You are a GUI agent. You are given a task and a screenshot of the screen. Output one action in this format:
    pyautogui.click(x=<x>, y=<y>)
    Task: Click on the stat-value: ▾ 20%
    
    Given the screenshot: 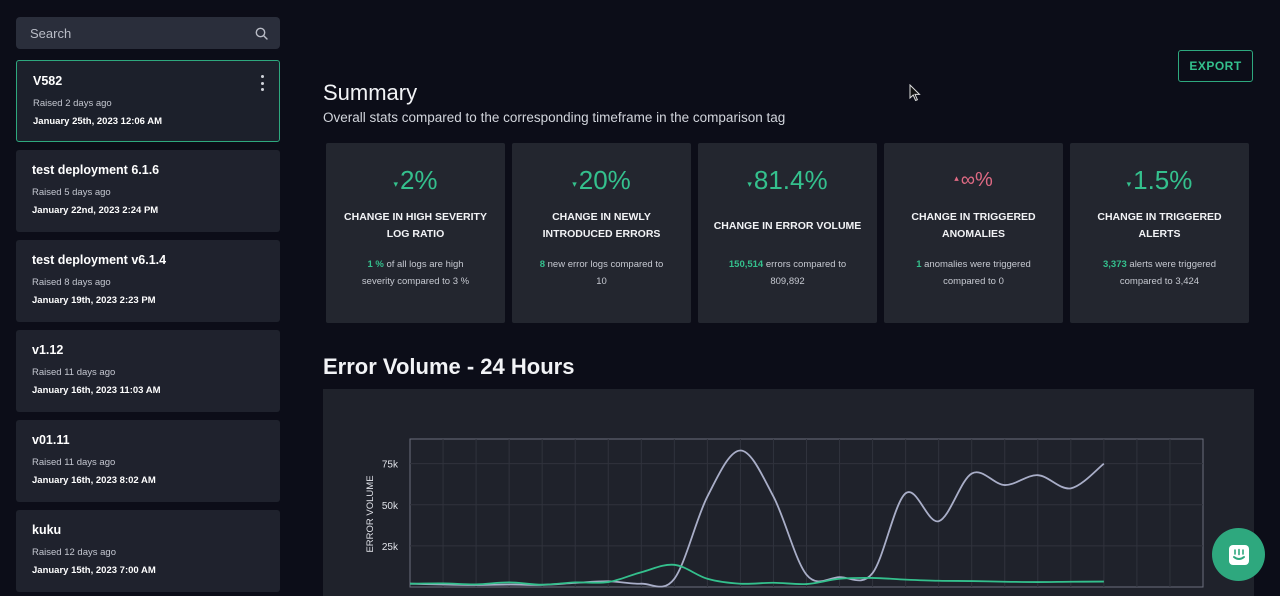 What is the action you would take?
    pyautogui.click(x=601, y=179)
    